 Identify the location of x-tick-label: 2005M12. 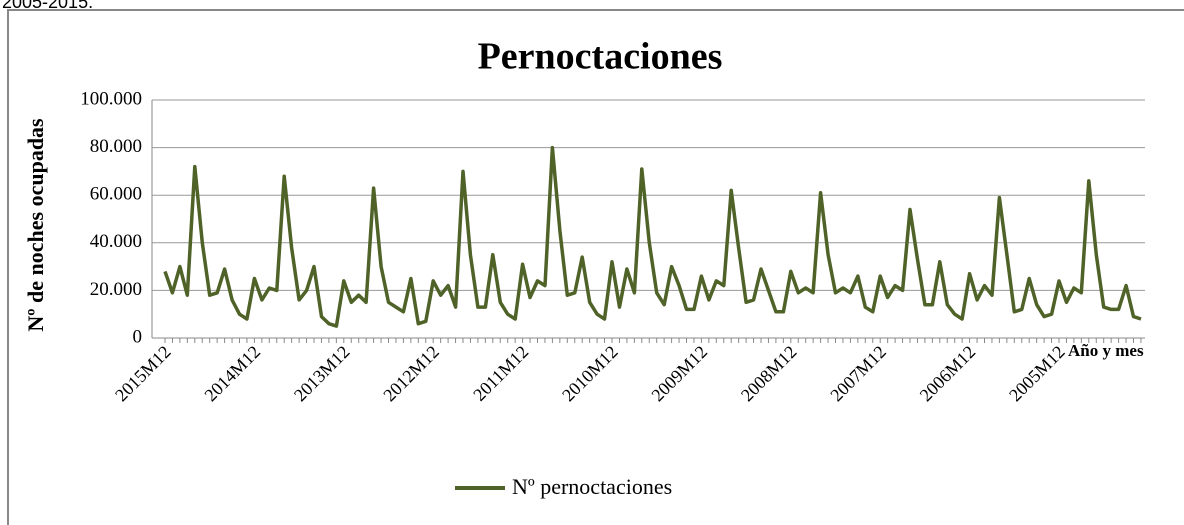
(1037, 374).